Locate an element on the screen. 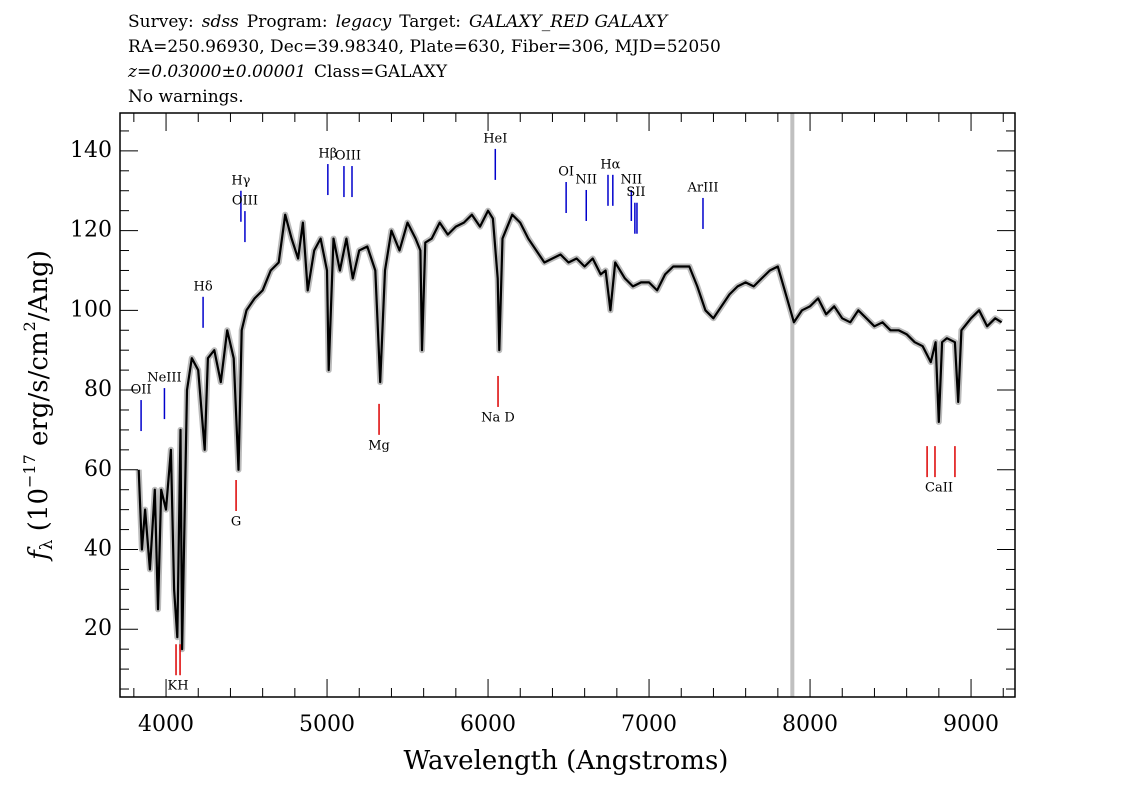 Image resolution: width=1134 pixels, height=810 pixels. line-label: CaII is located at coordinates (939, 488).